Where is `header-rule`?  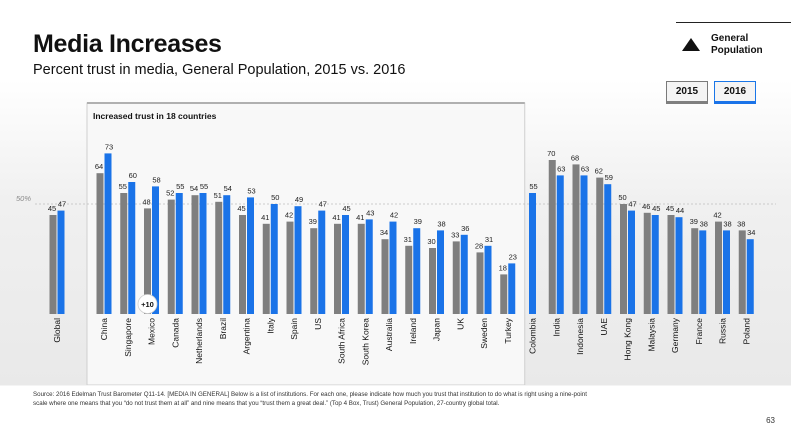 header-rule is located at coordinates (733, 22).